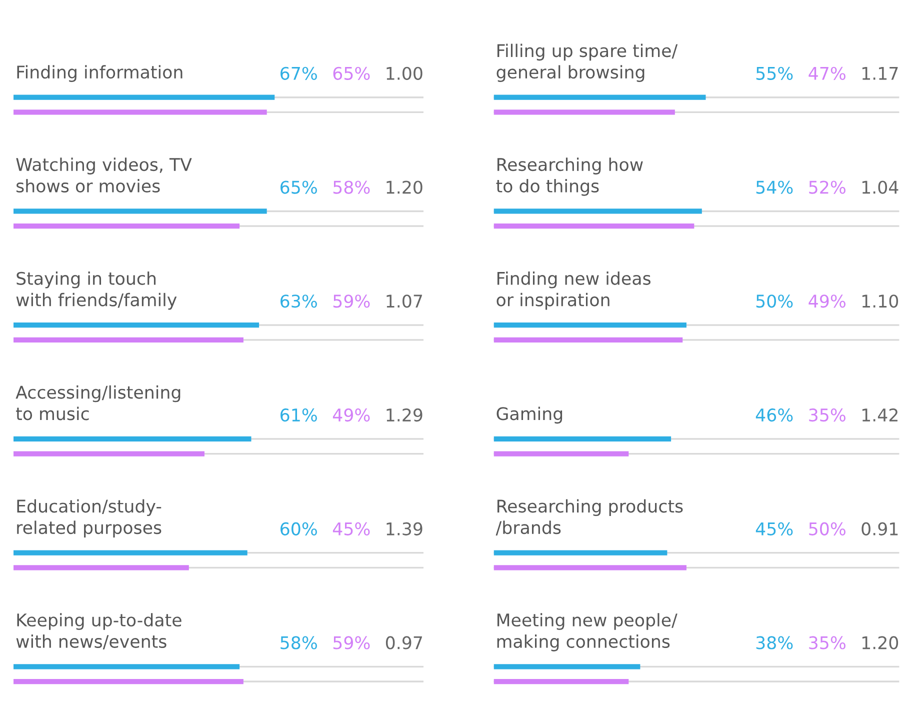 The image size is (901, 706). What do you see at coordinates (404, 529) in the screenshot?
I see `text: 1.39` at bounding box center [404, 529].